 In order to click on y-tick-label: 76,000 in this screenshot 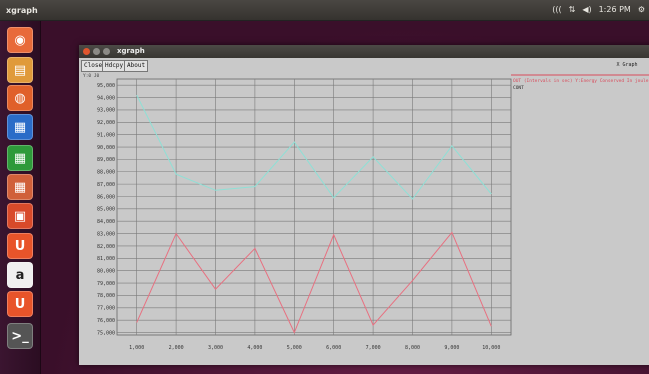, I will do `click(106, 321)`.